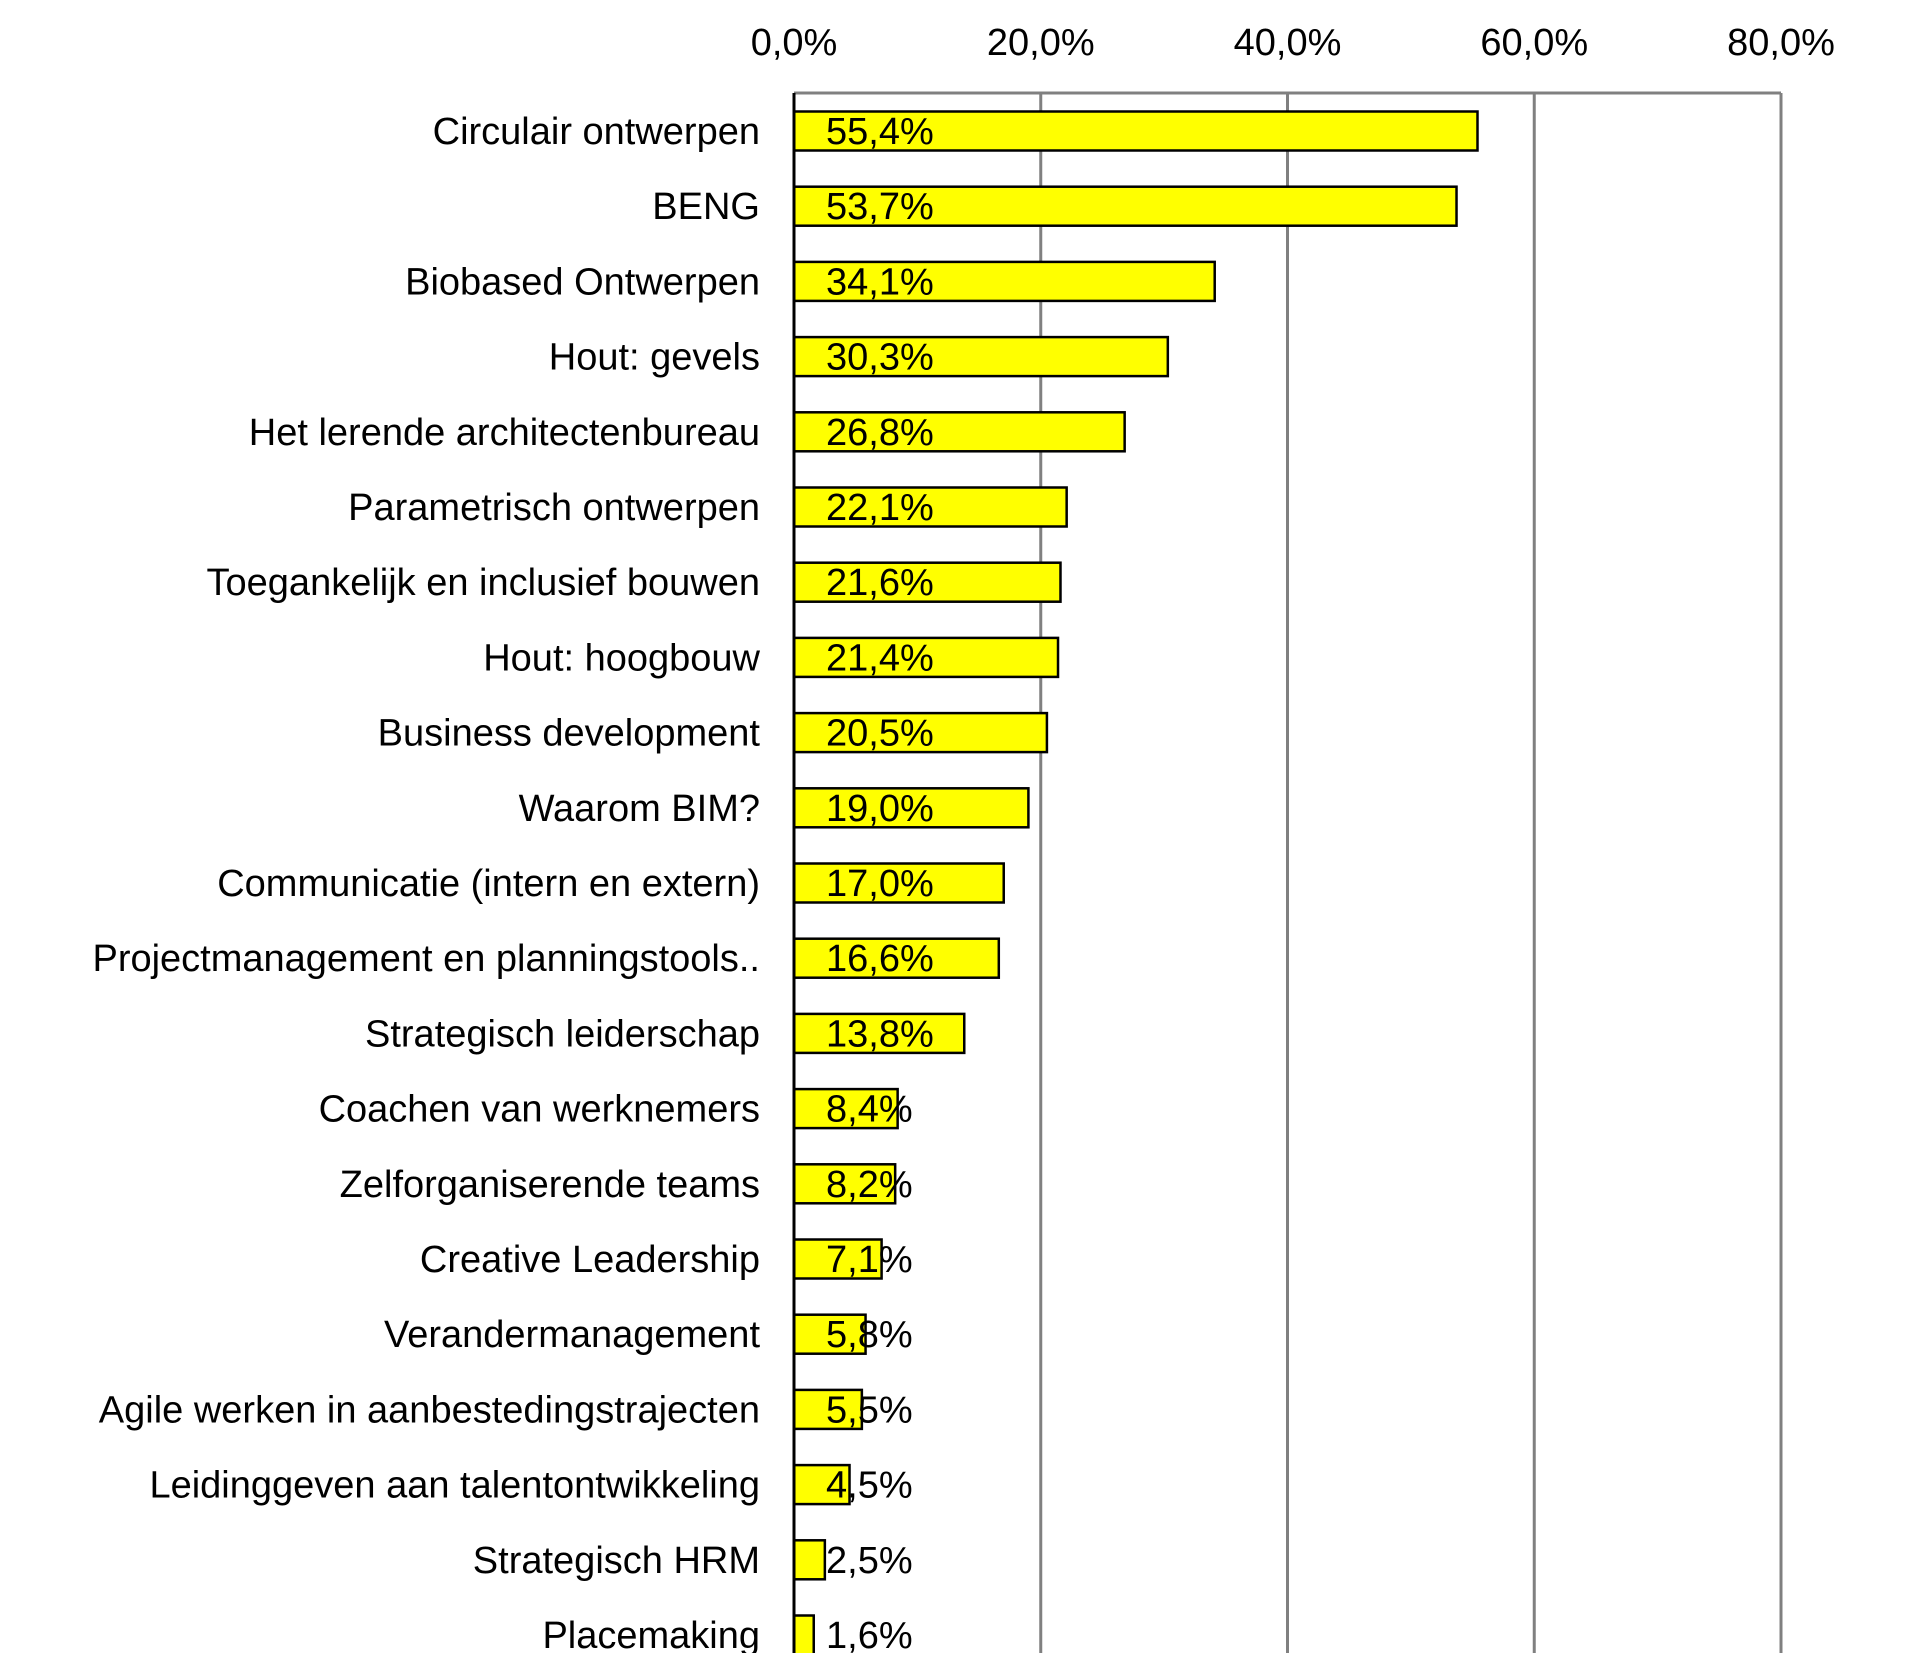 The image size is (1920, 1653). What do you see at coordinates (706, 207) in the screenshot?
I see `category-label: BENG` at bounding box center [706, 207].